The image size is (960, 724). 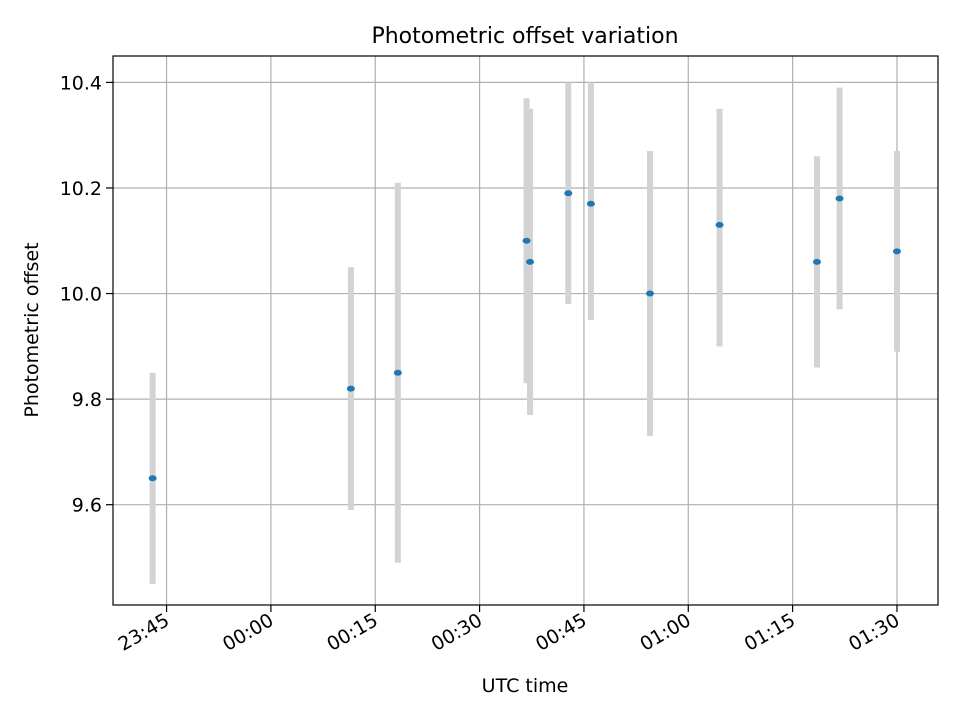 I want to click on x-tick-label: 01:30, so click(x=874, y=632).